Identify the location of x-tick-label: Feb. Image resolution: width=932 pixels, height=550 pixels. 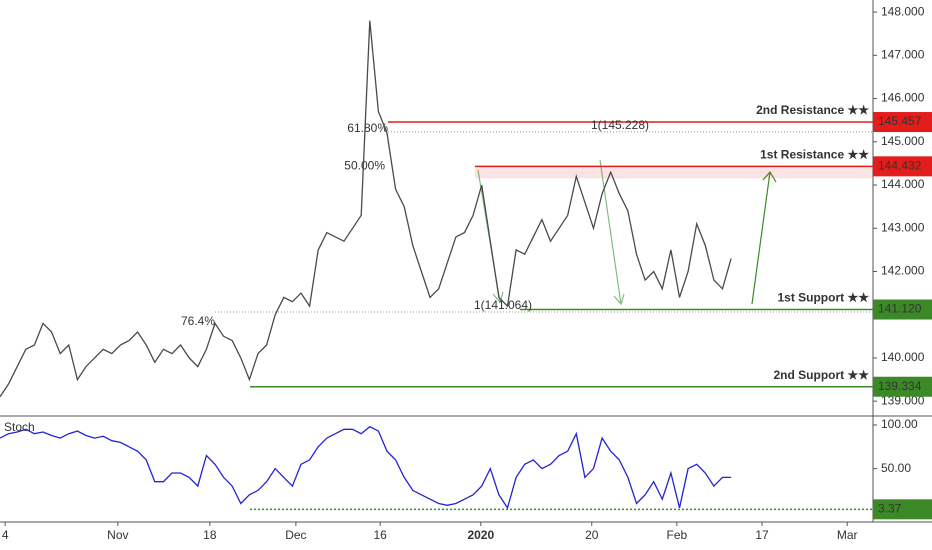
(677, 535).